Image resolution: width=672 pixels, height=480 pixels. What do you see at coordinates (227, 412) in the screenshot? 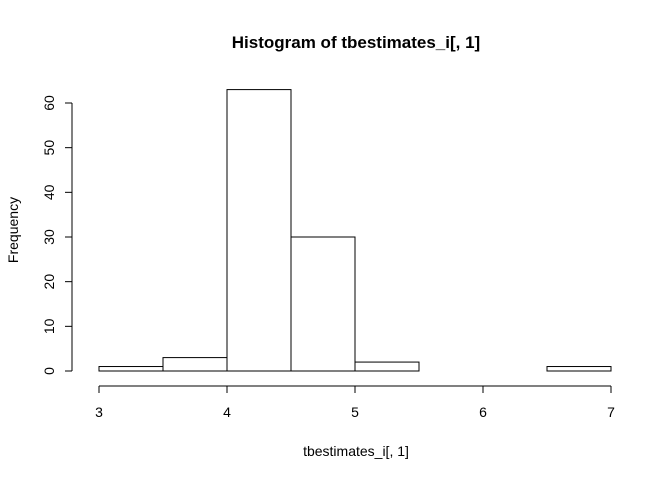
I see `x-axis-tick-label: 4` at bounding box center [227, 412].